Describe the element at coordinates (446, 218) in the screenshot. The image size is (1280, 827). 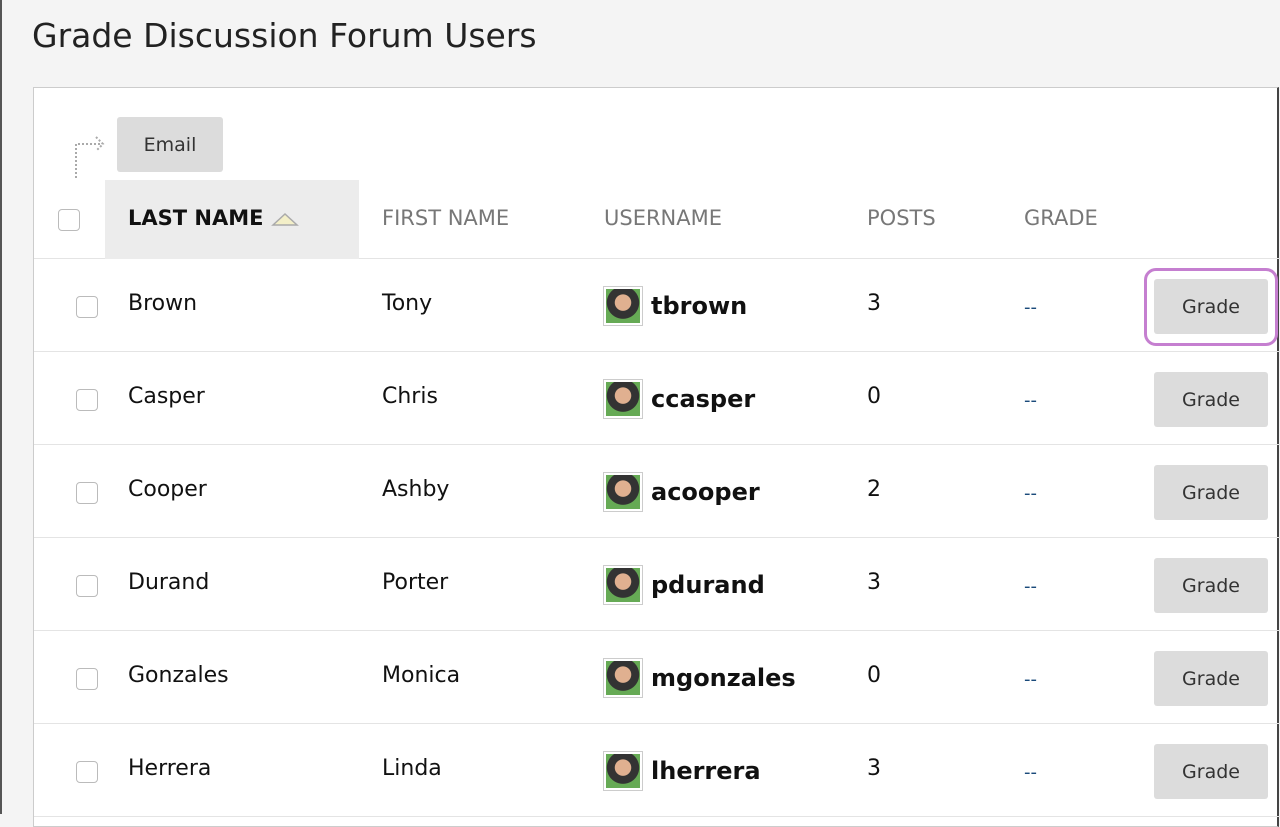
I see `column-header-first-name: FIRST NAME` at that location.